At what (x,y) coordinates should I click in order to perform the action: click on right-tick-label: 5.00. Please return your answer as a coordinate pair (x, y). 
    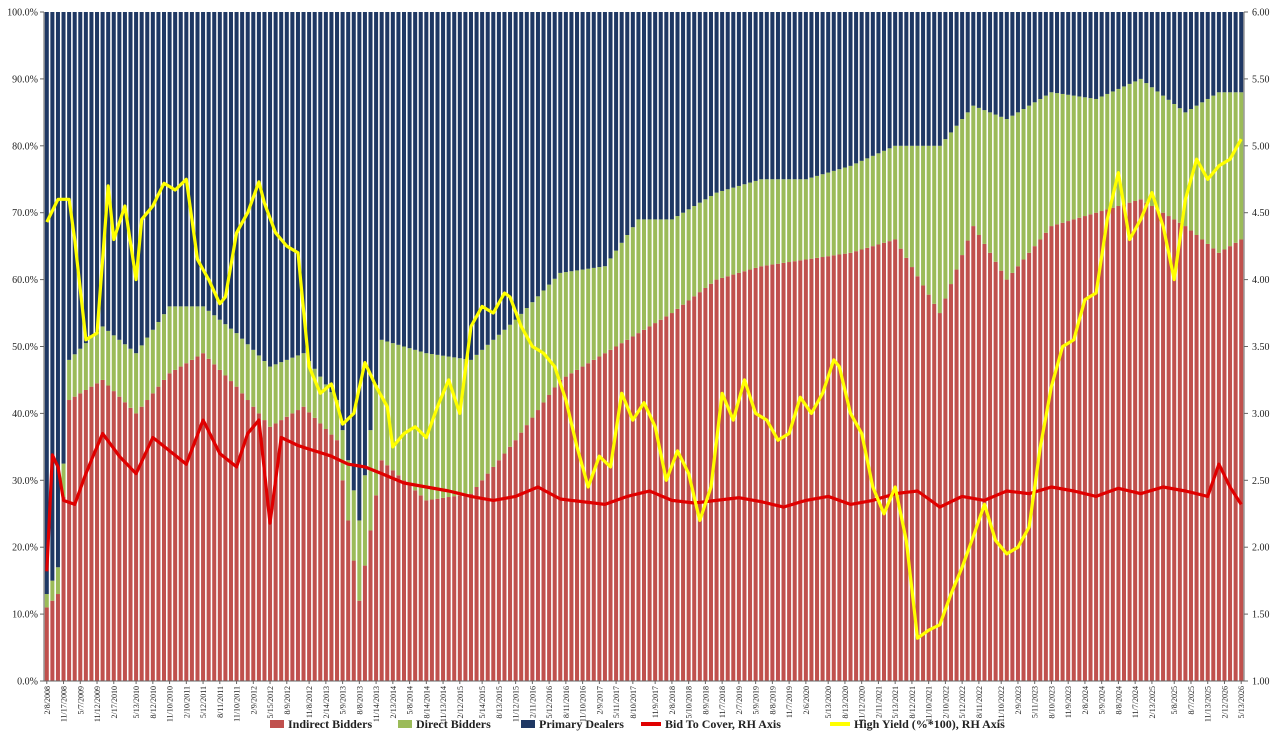
    Looking at the image, I should click on (1261, 146).